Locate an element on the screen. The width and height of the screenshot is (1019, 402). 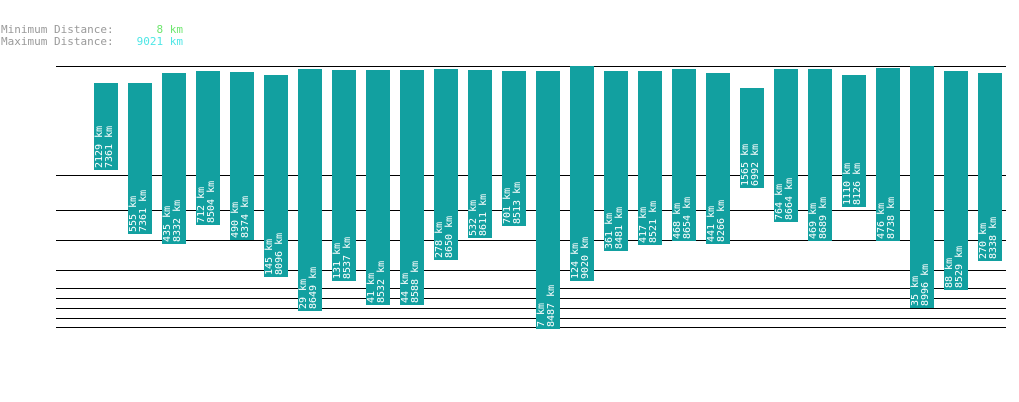
bar-group: 468 km 8654 km is located at coordinates (684, 155).